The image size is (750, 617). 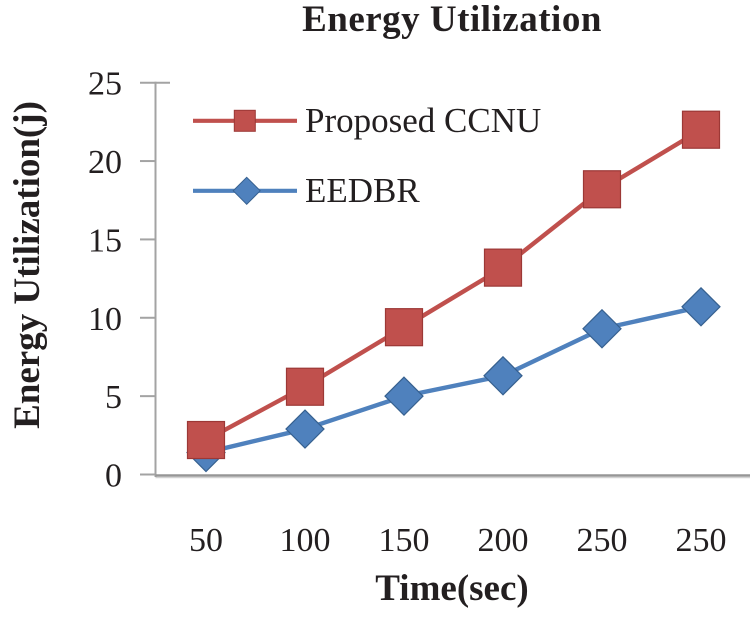 What do you see at coordinates (423, 120) in the screenshot?
I see `legend-label-proposed-ccnu: Proposed CCNU` at bounding box center [423, 120].